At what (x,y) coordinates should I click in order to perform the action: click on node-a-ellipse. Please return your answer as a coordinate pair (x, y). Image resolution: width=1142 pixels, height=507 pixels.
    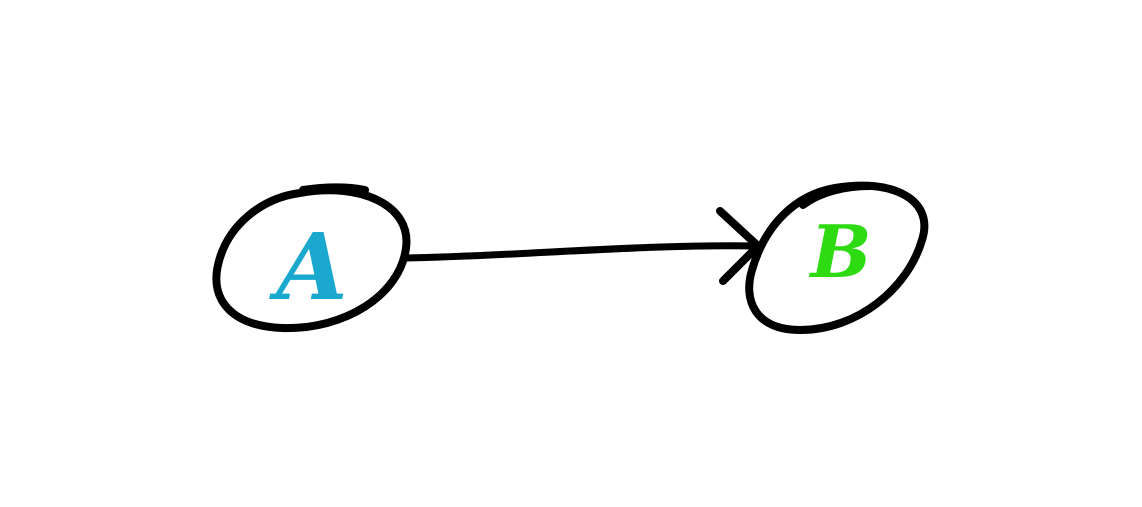
    Looking at the image, I should click on (311, 258).